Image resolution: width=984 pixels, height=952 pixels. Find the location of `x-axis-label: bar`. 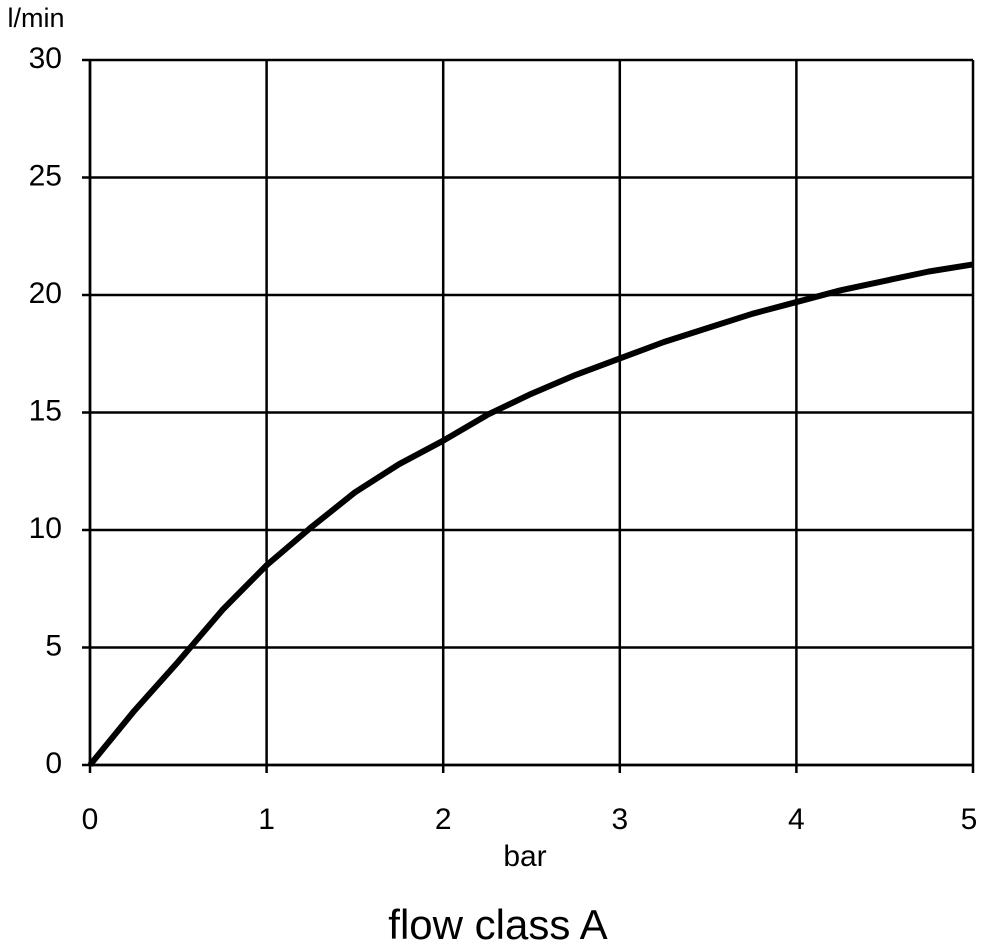

x-axis-label: bar is located at coordinates (524, 856).